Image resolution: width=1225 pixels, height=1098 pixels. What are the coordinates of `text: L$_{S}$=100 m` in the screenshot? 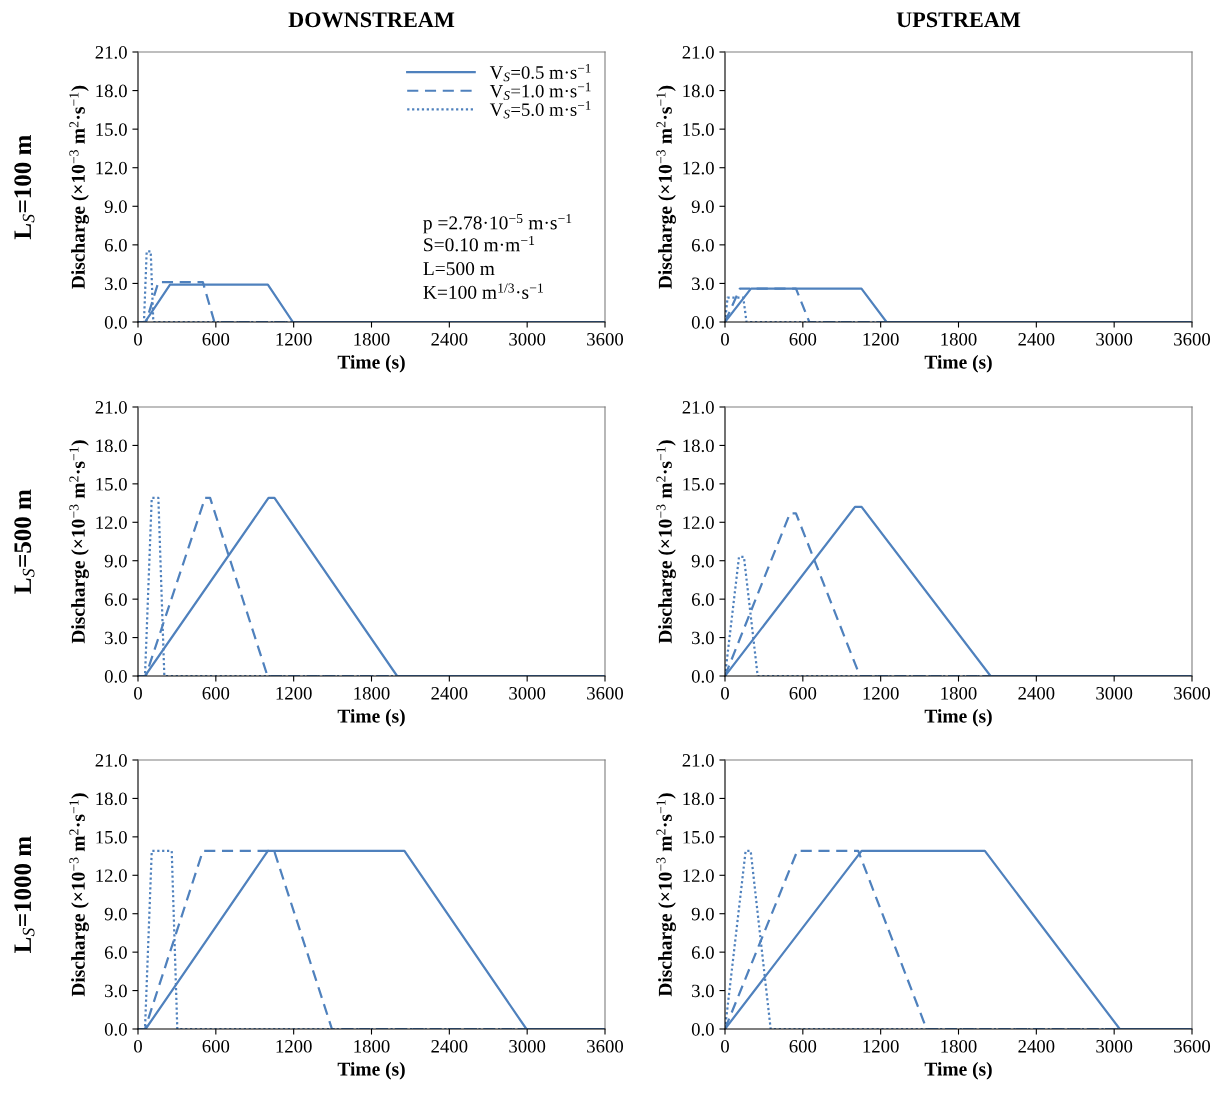 It's located at (24, 187).